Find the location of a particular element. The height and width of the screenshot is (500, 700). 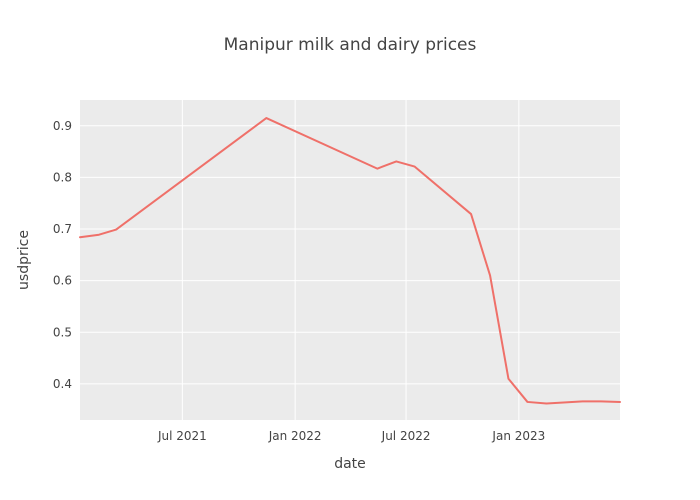

y-axis-ticks: 0.4 0.5 0.6 0.7 0.8 0.9 is located at coordinates (62, 255).